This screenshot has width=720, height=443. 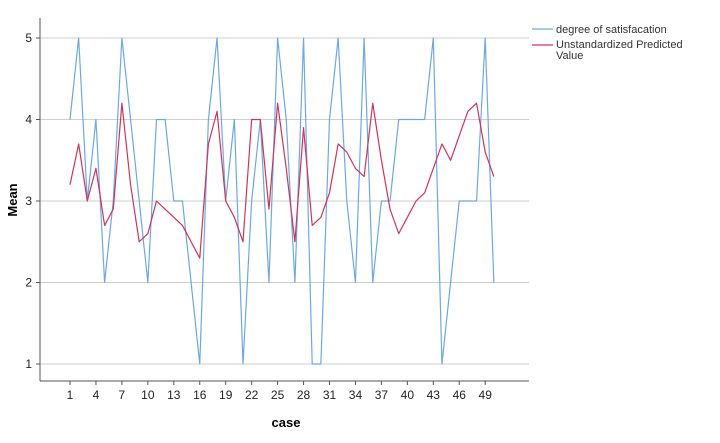 I want to click on x-tick-label-46: 46, so click(x=460, y=395).